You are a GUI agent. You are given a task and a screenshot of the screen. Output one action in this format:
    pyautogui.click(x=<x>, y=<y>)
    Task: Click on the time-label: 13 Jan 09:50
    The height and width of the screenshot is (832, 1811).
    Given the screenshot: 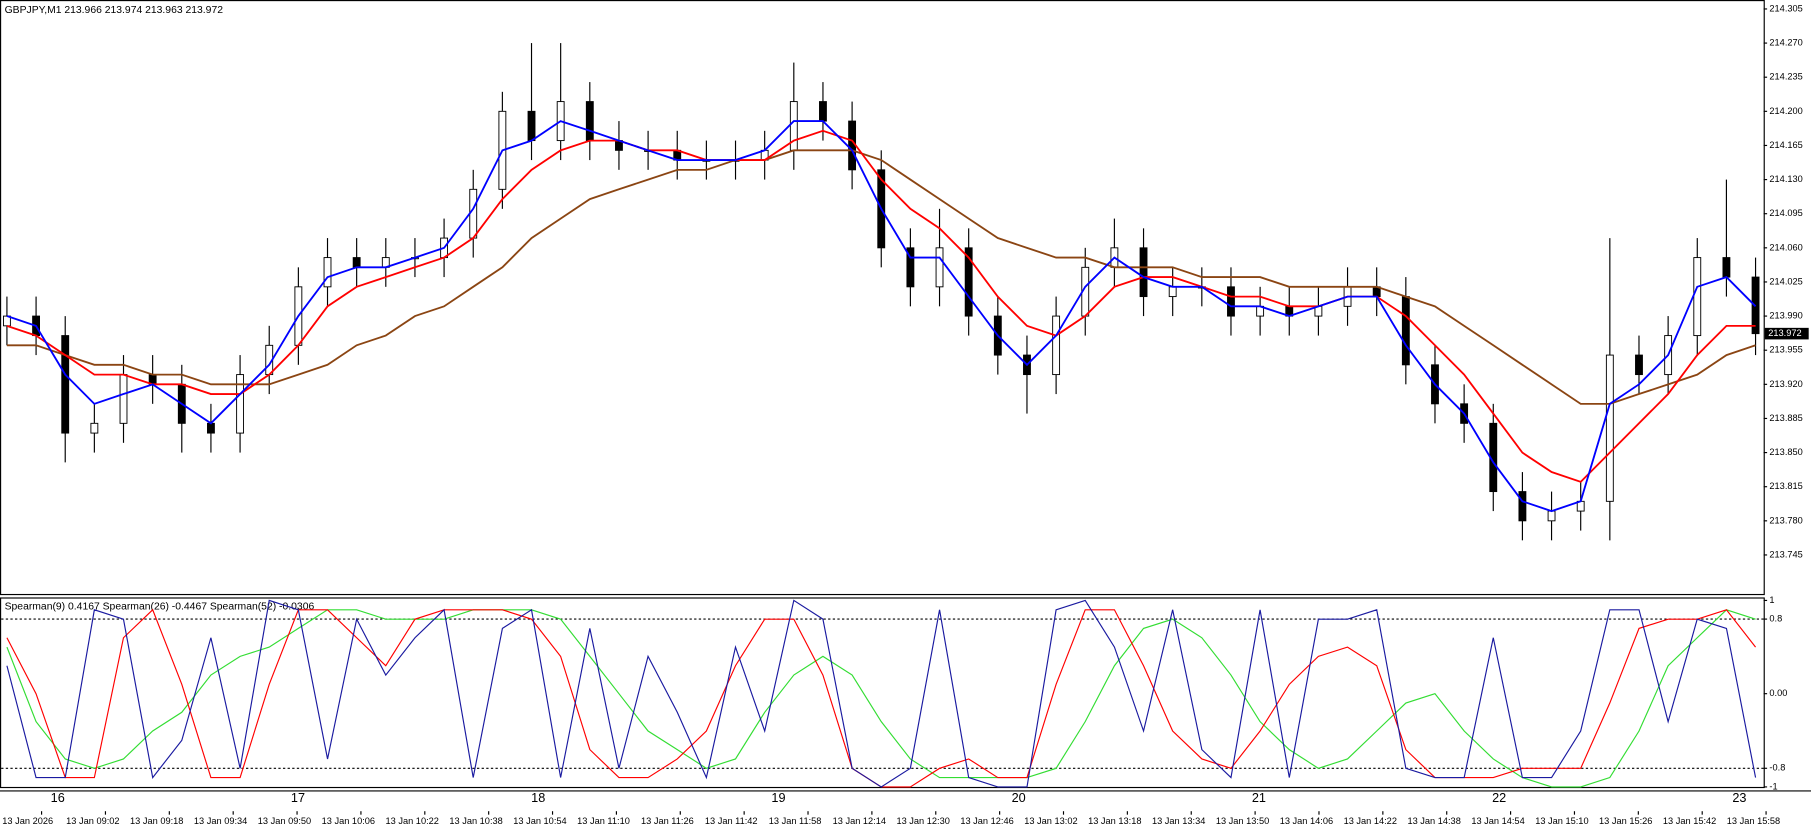 What is the action you would take?
    pyautogui.click(x=284, y=821)
    